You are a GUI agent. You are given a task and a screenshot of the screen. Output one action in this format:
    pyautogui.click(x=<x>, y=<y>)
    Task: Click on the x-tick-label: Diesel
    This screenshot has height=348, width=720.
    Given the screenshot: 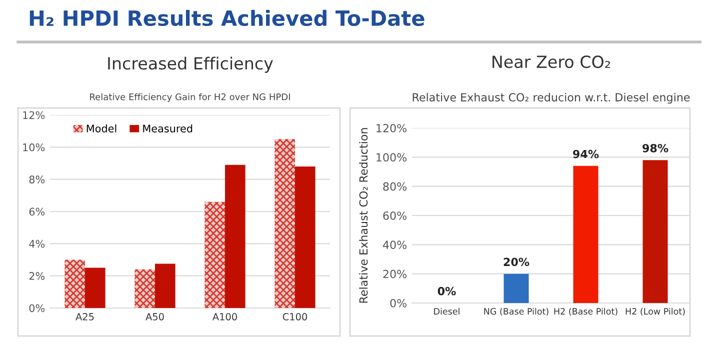 What is the action you would take?
    pyautogui.click(x=447, y=311)
    